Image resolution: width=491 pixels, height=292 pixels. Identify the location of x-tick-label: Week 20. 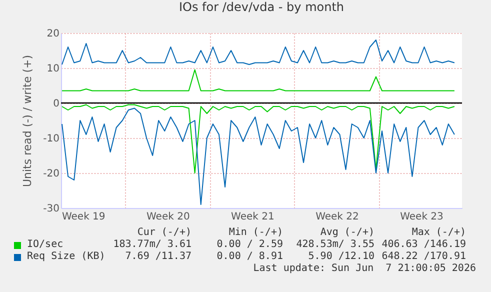
(168, 217).